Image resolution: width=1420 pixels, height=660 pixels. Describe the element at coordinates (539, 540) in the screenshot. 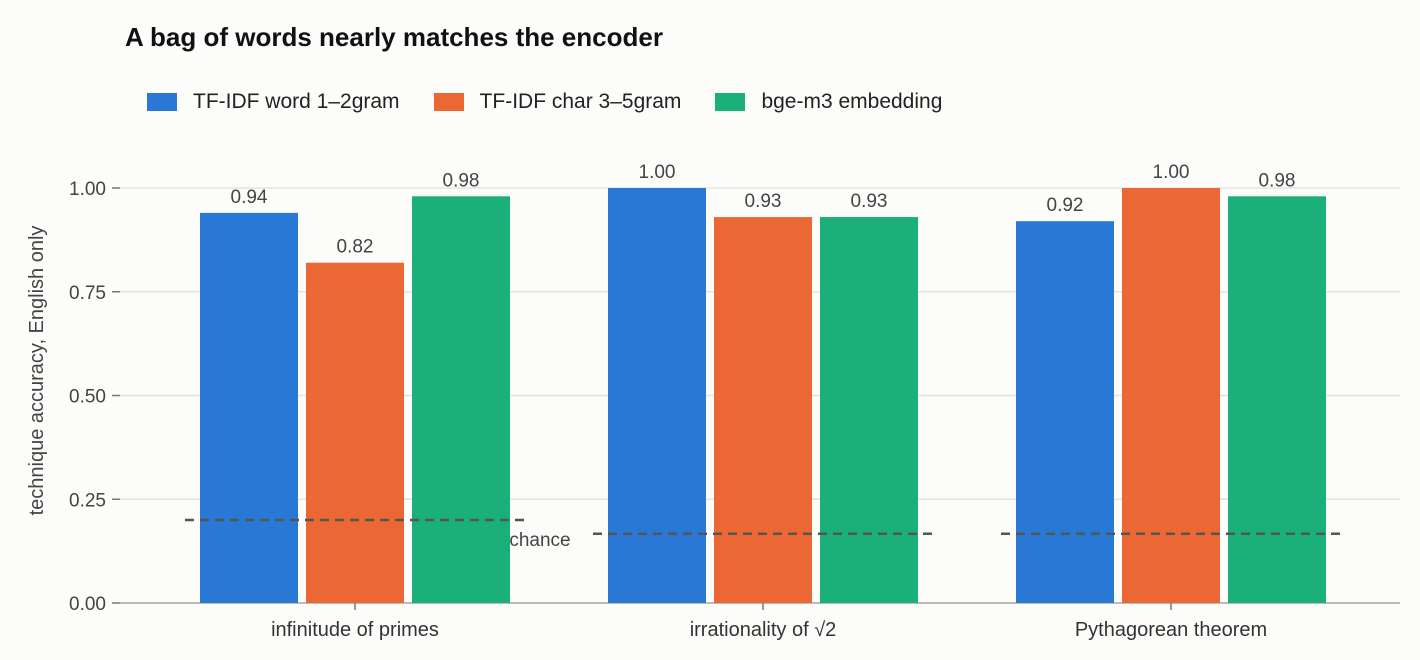

I see `chance-label: chance` at that location.